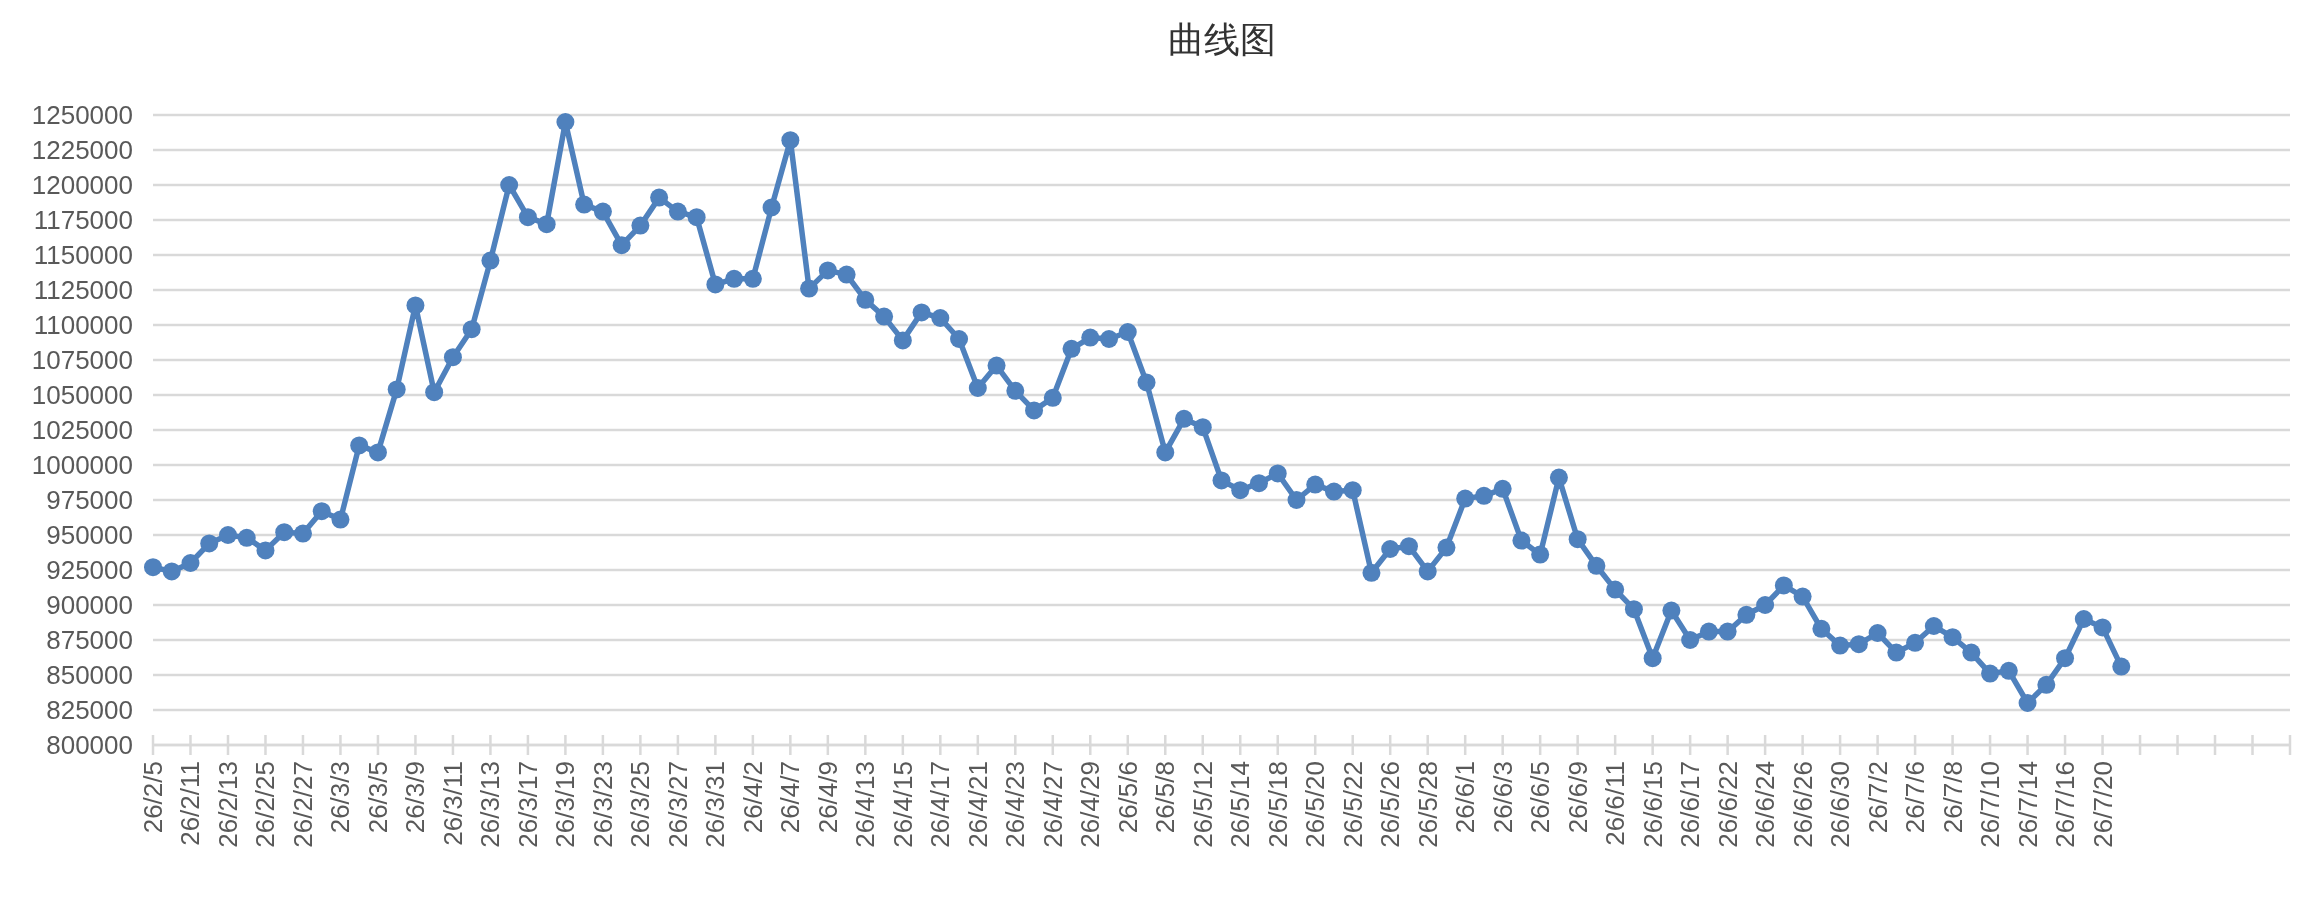 This screenshot has width=2310, height=920. What do you see at coordinates (377, 797) in the screenshot?
I see `x-tick-label: 26/3/5` at bounding box center [377, 797].